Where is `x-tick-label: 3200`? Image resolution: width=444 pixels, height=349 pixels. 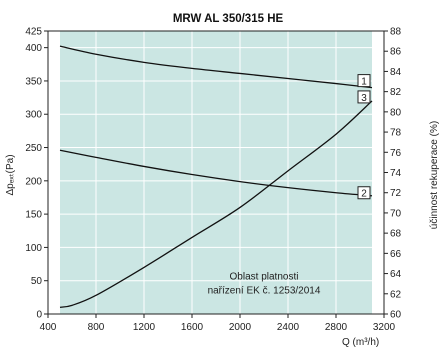
x-tick-label: 3200 is located at coordinates (384, 327).